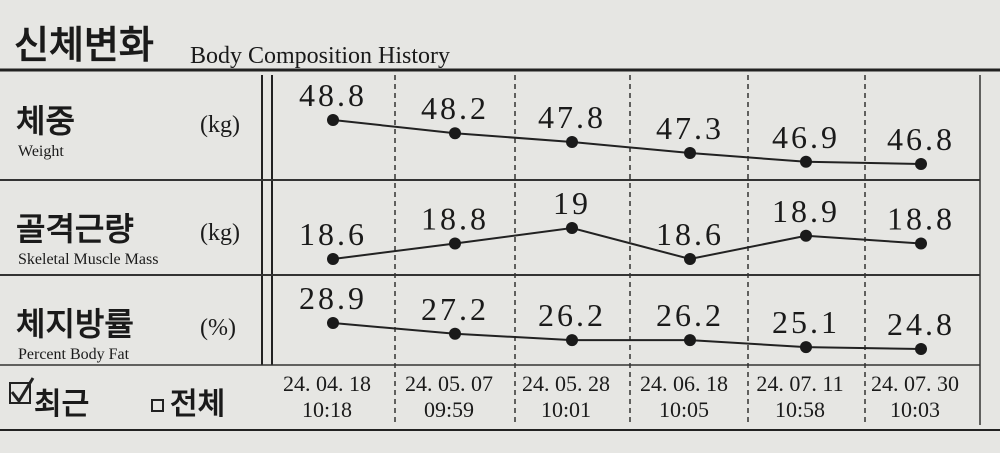 The height and width of the screenshot is (453, 1000). What do you see at coordinates (75, 229) in the screenshot?
I see `metric-name: 골격근량` at bounding box center [75, 229].